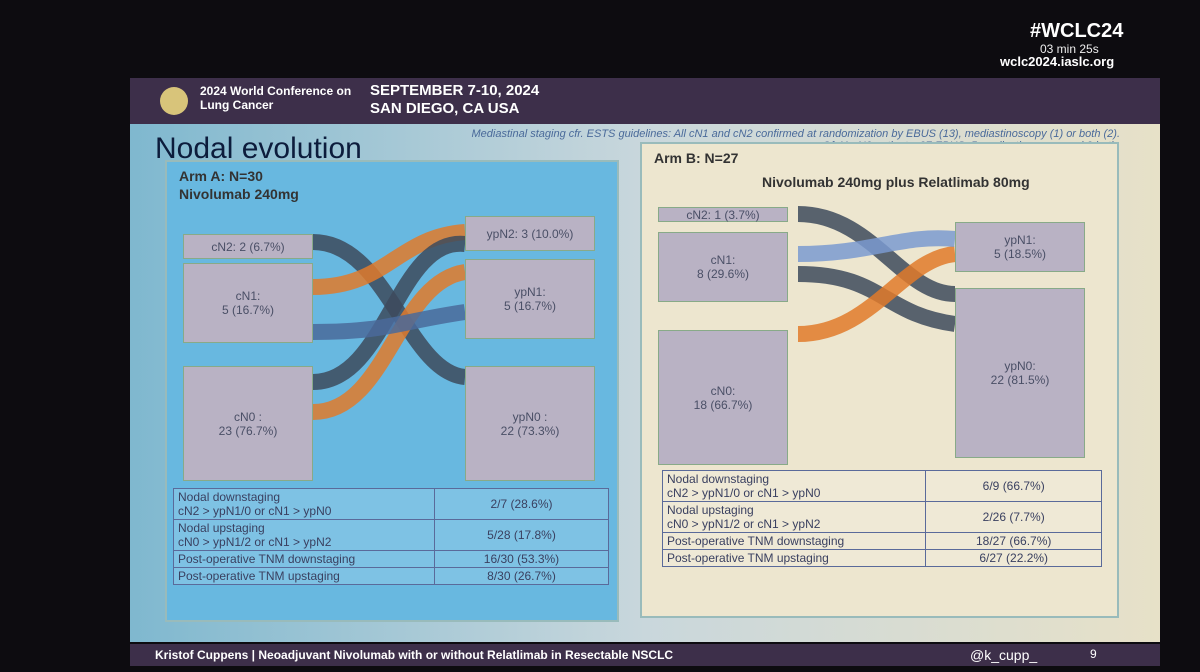 Image resolution: width=1200 pixels, height=672 pixels. I want to click on node: ypN0 :22 (73.3%), so click(530, 423).